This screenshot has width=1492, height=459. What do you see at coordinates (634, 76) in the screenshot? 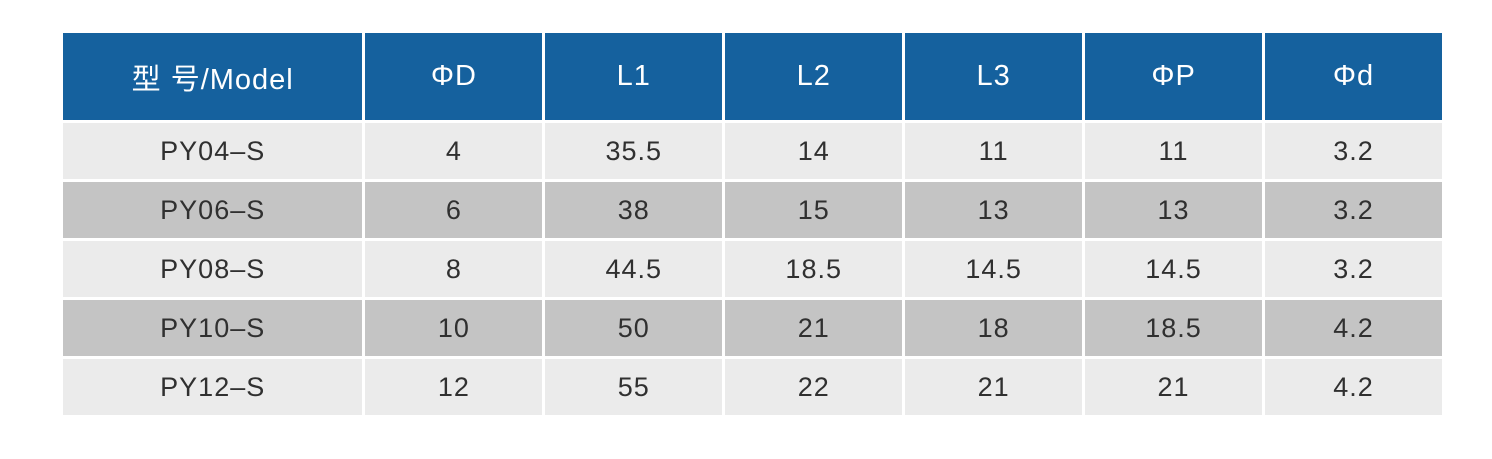
I see `column-header-l1: L1` at bounding box center [634, 76].